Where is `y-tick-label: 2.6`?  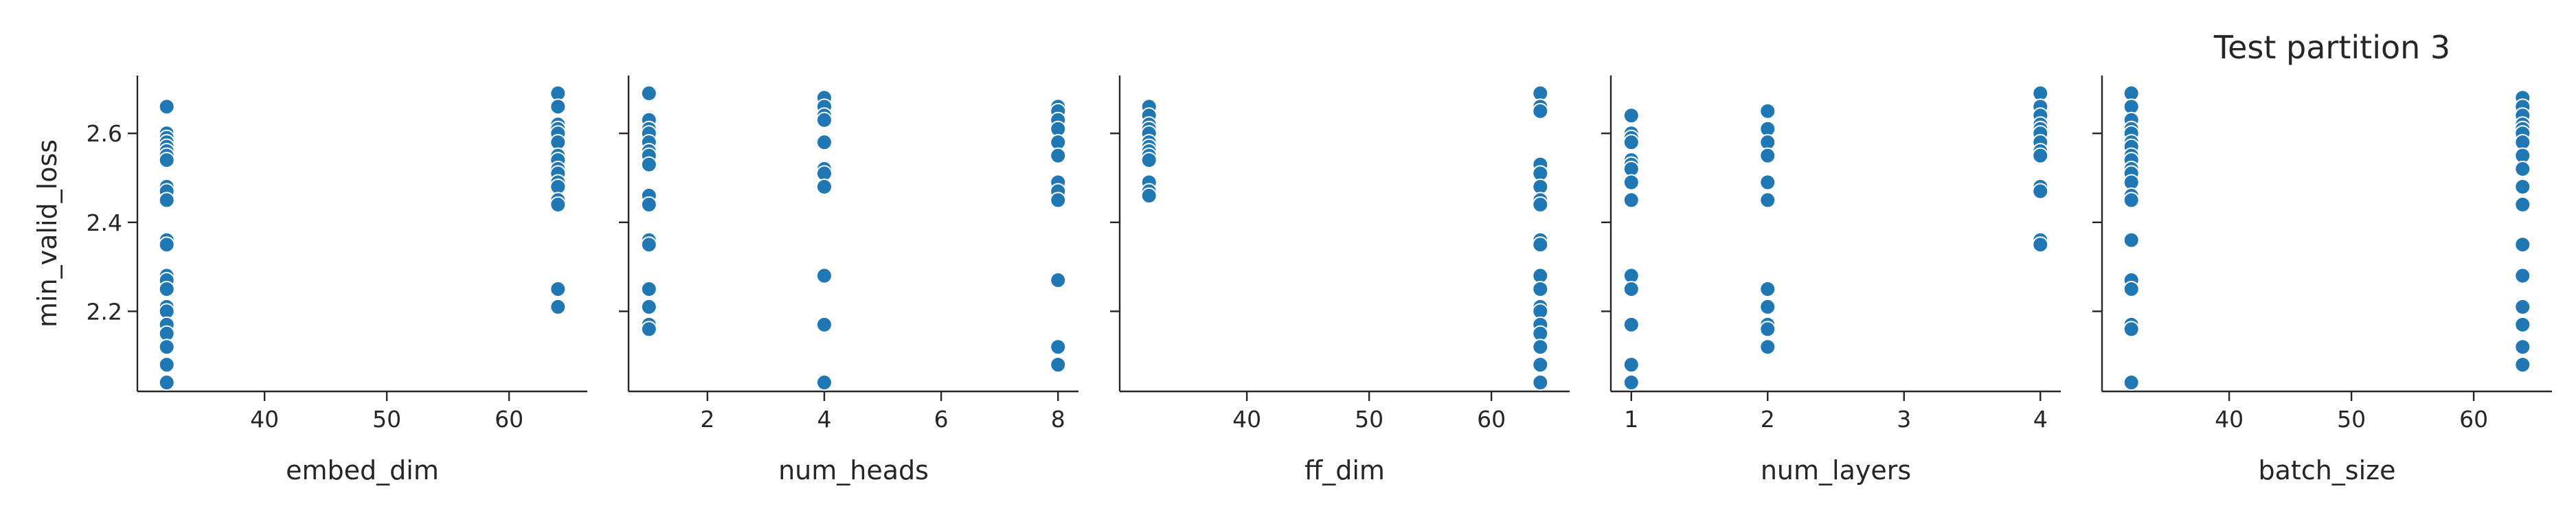 y-tick-label: 2.6 is located at coordinates (104, 133).